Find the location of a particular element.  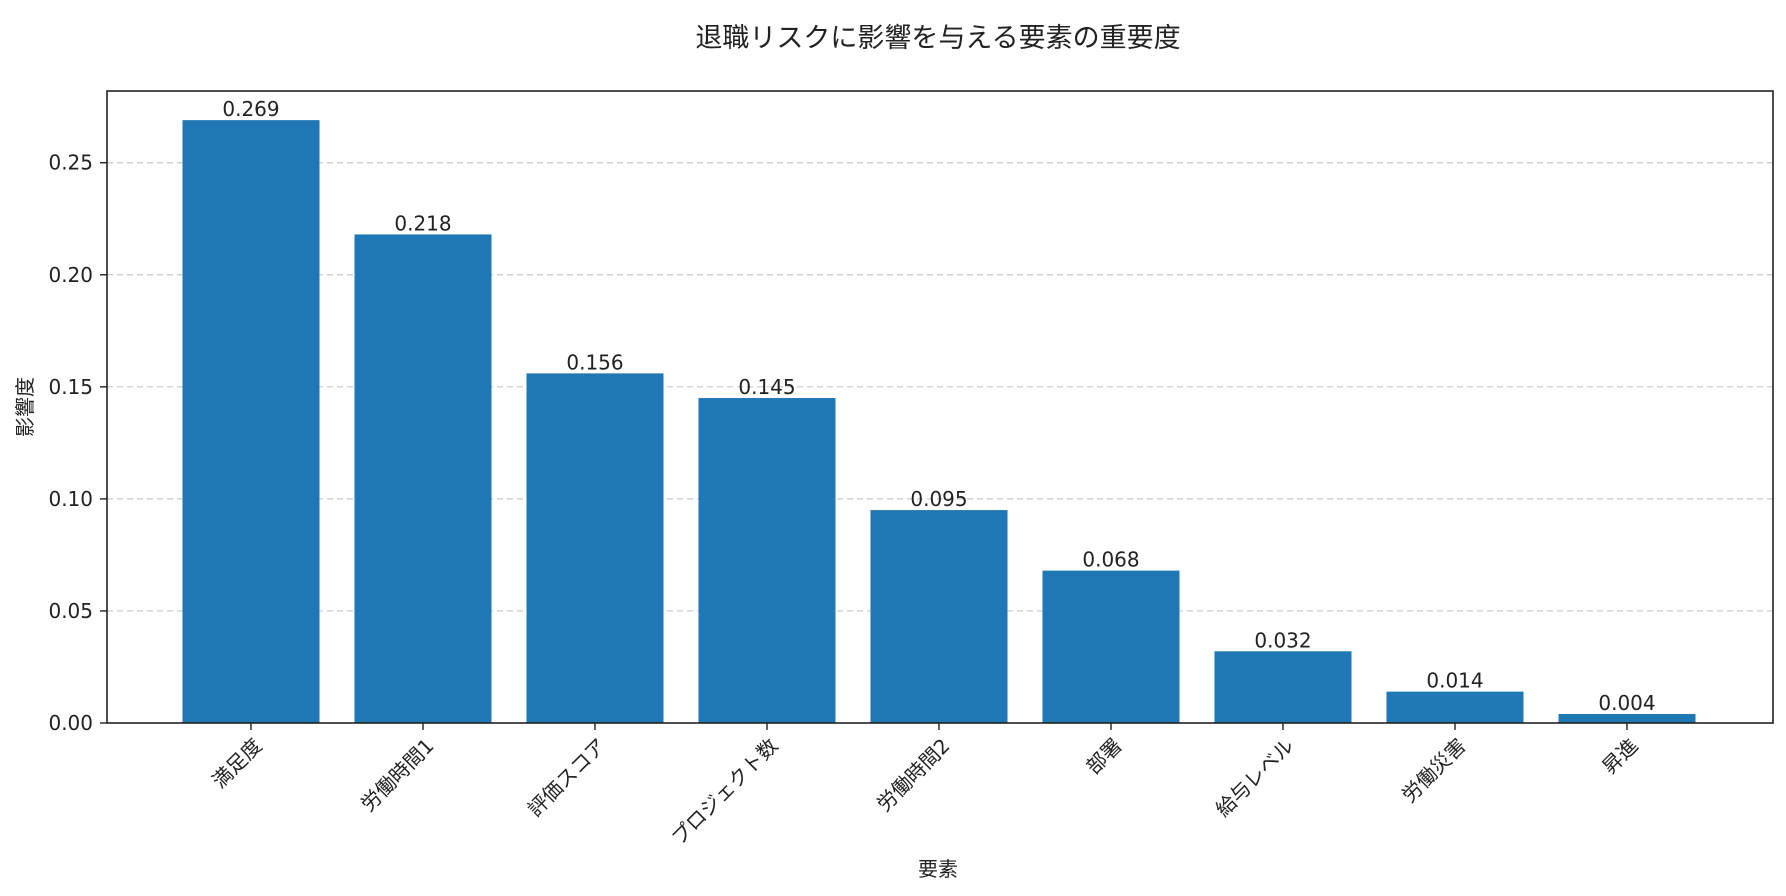

x-tick-label: 労働災害 is located at coordinates (1434, 771).